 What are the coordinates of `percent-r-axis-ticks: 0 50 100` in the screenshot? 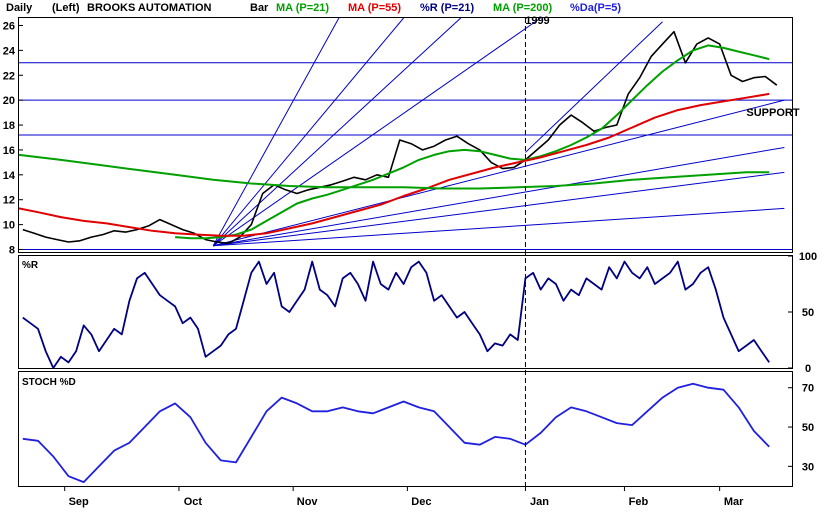 It's located at (802, 313).